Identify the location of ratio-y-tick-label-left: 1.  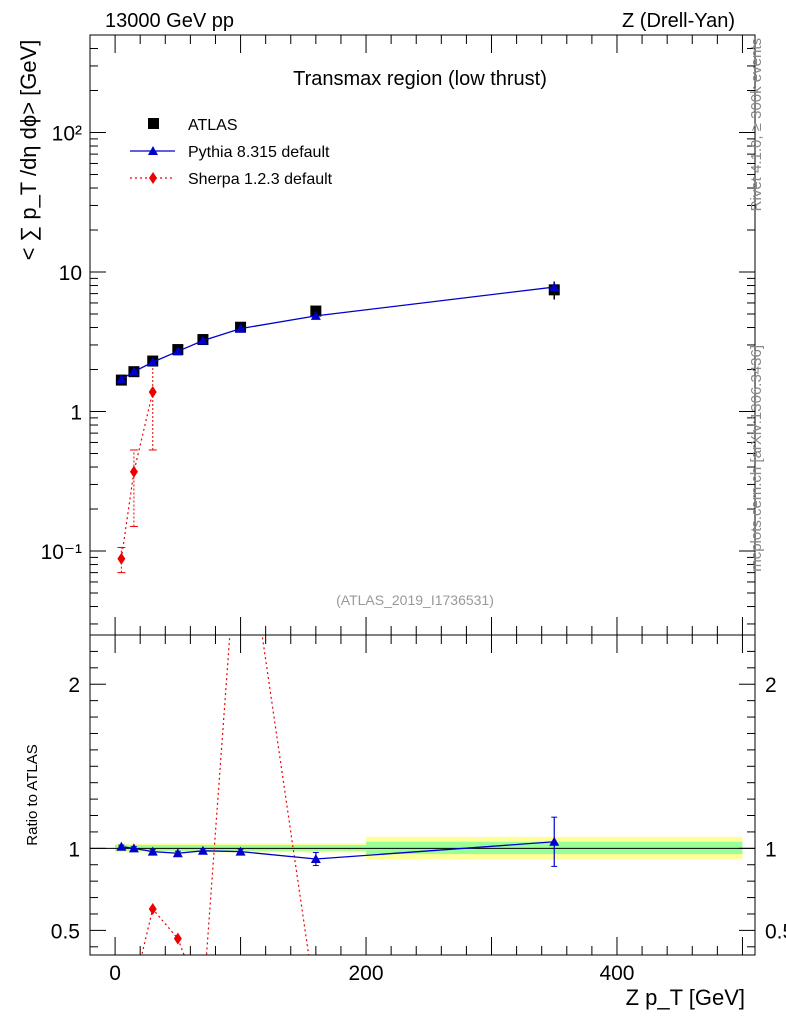
(74, 849).